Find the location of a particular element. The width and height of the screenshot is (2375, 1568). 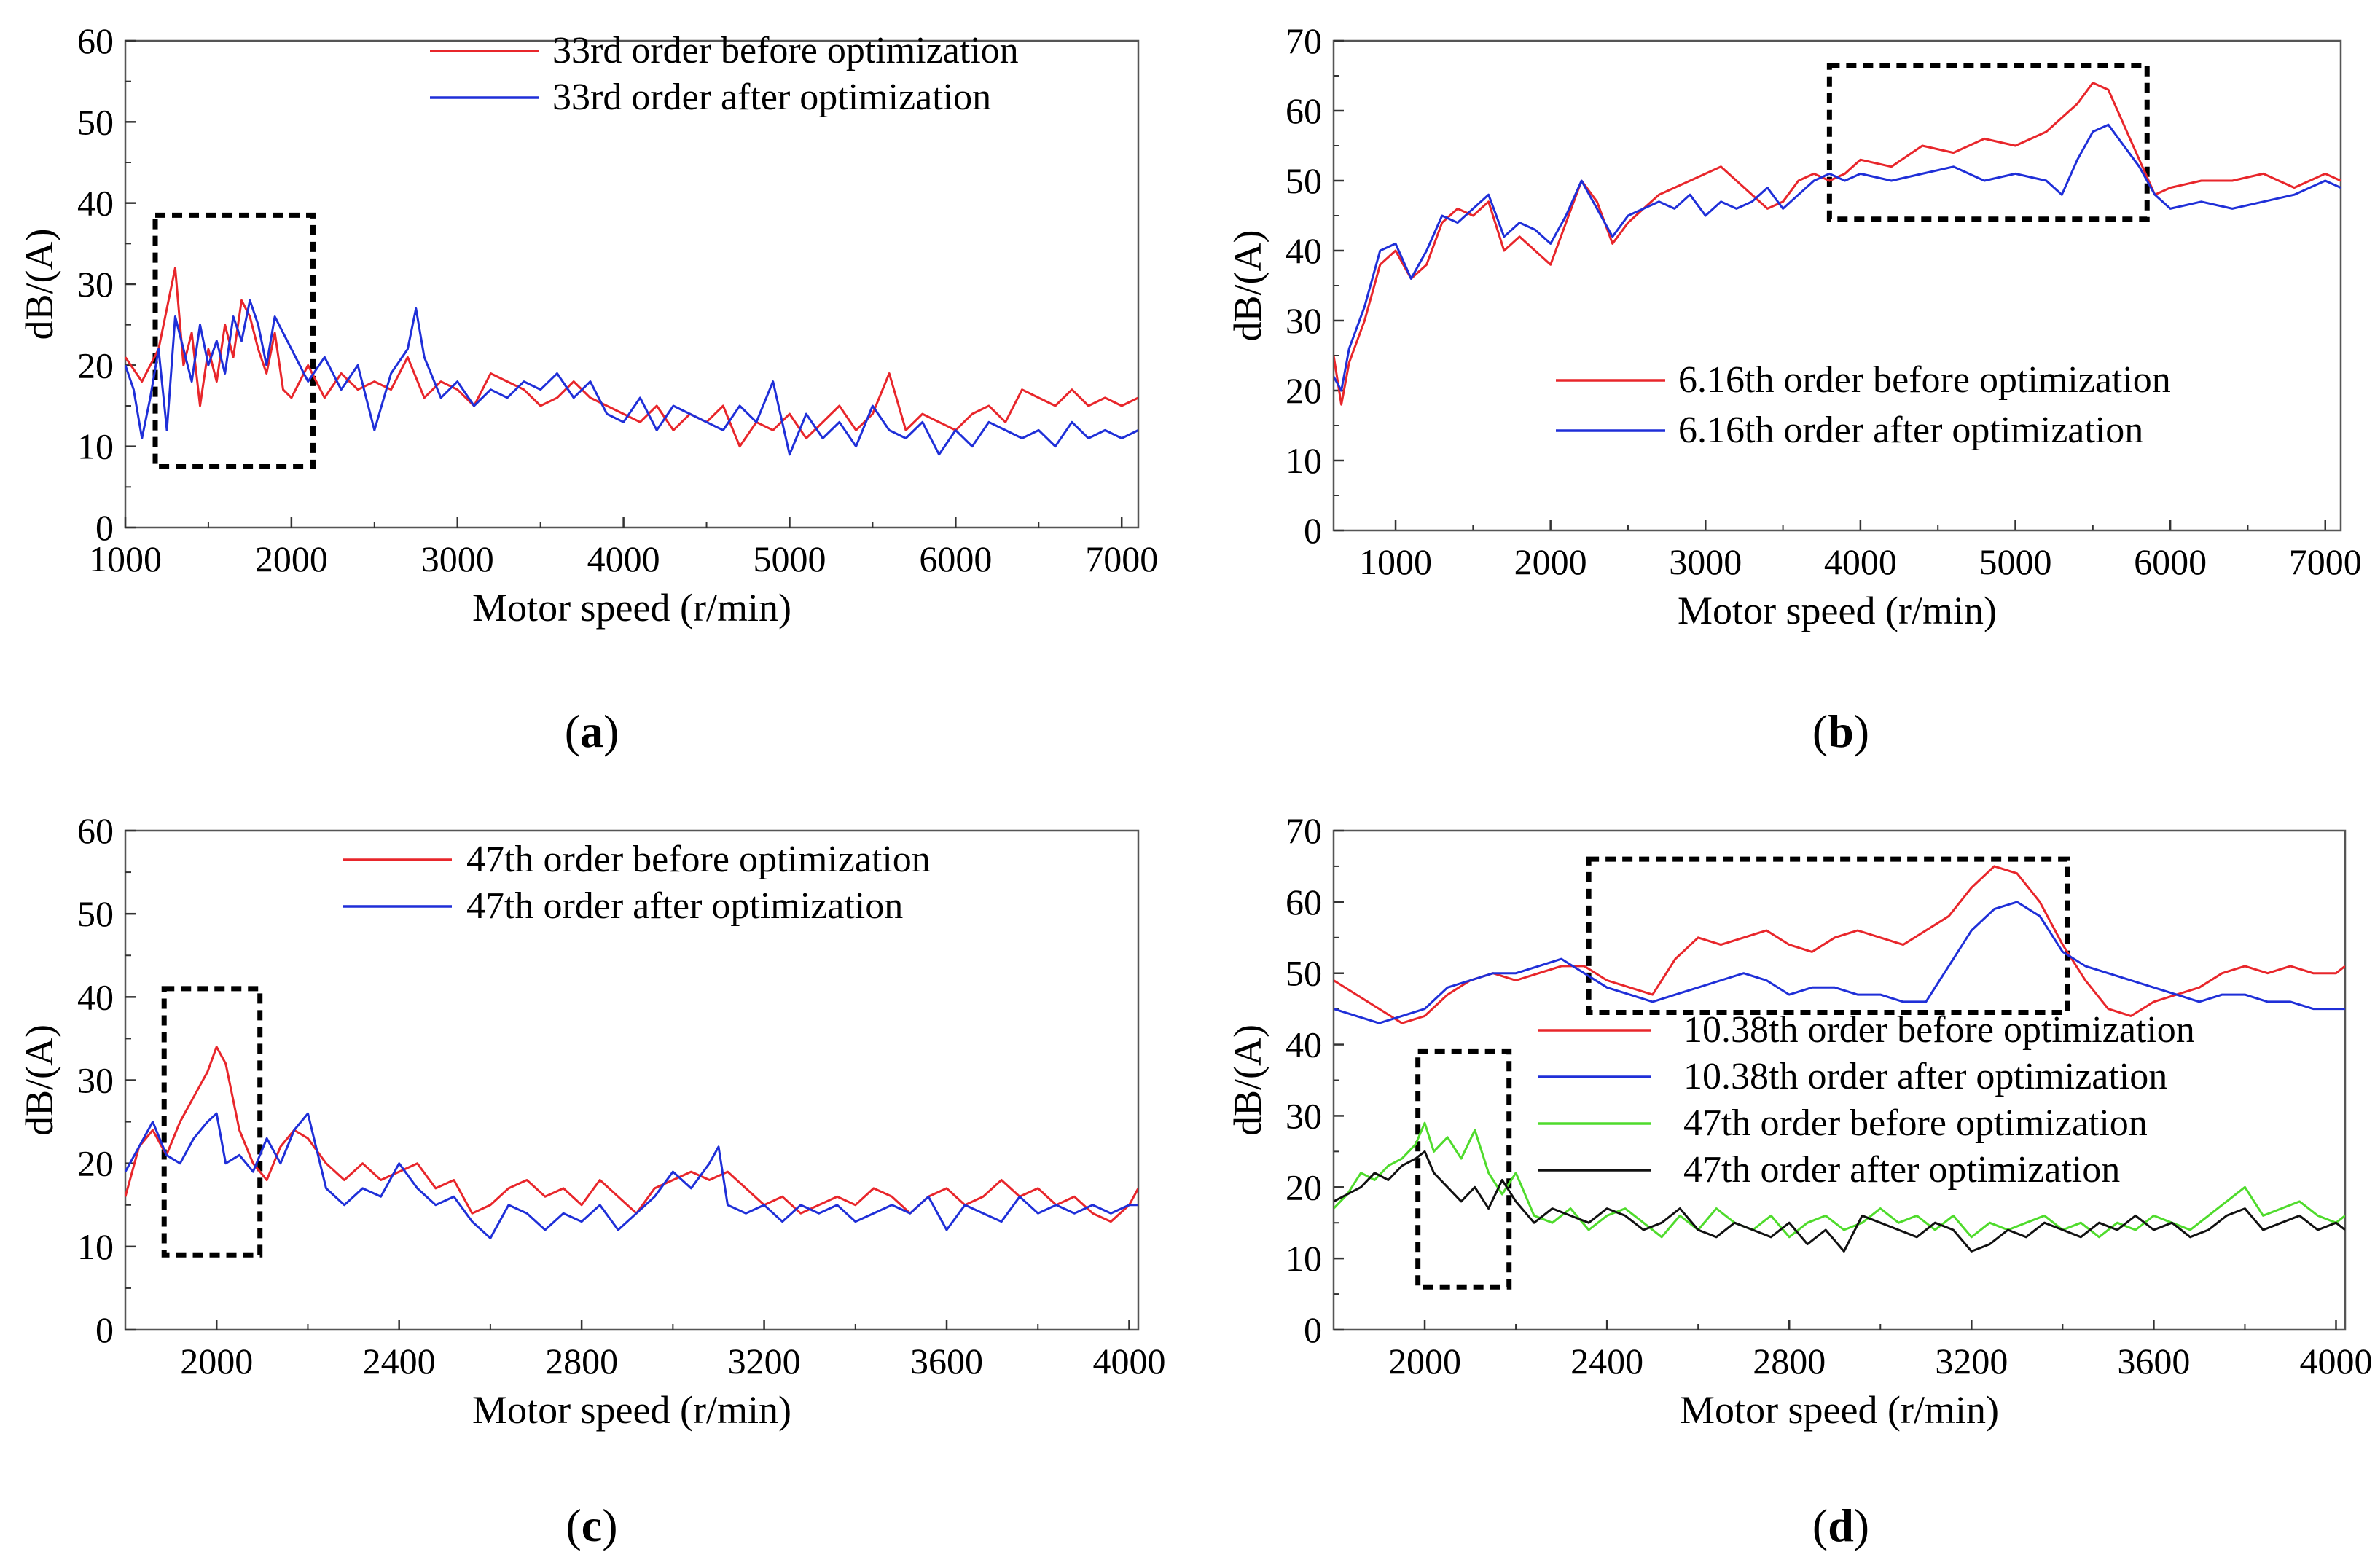

panel-label: (a) is located at coordinates (592, 731).